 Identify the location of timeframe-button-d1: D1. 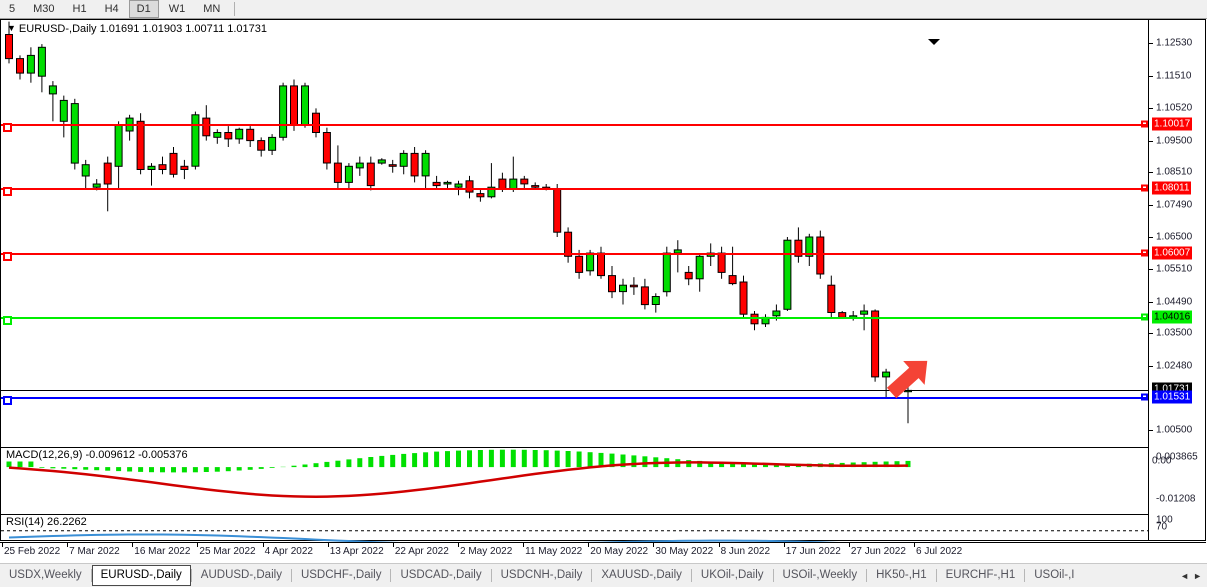
(143, 9).